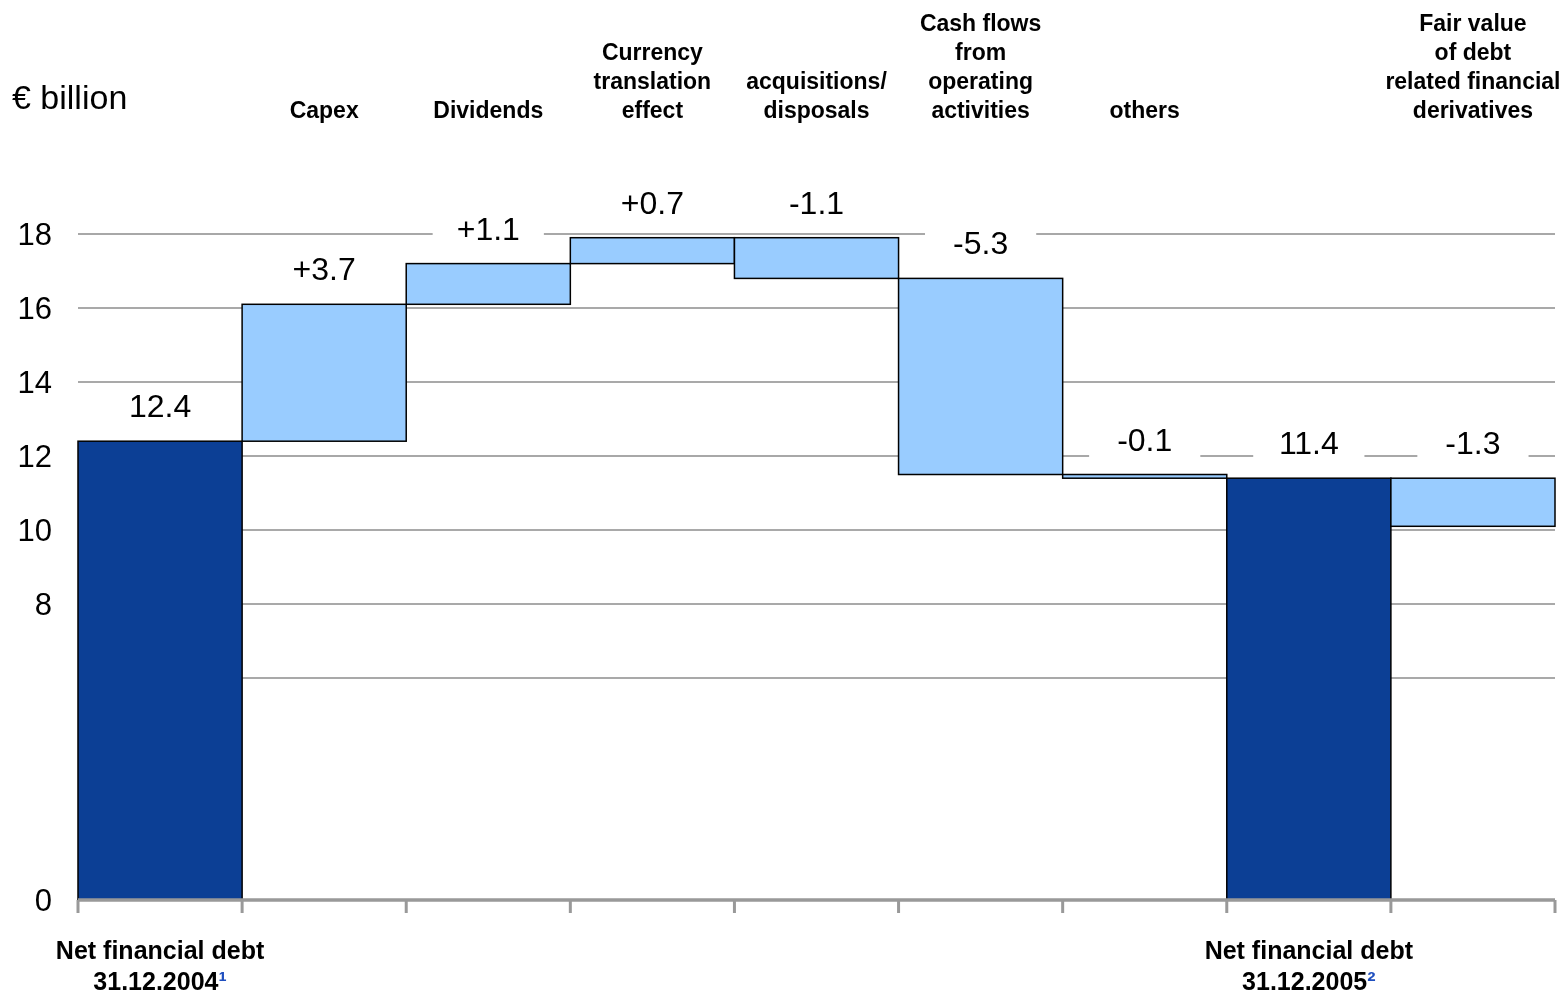 Image resolution: width=1568 pixels, height=995 pixels. What do you see at coordinates (34, 457) in the screenshot?
I see `y-tick-label: 12` at bounding box center [34, 457].